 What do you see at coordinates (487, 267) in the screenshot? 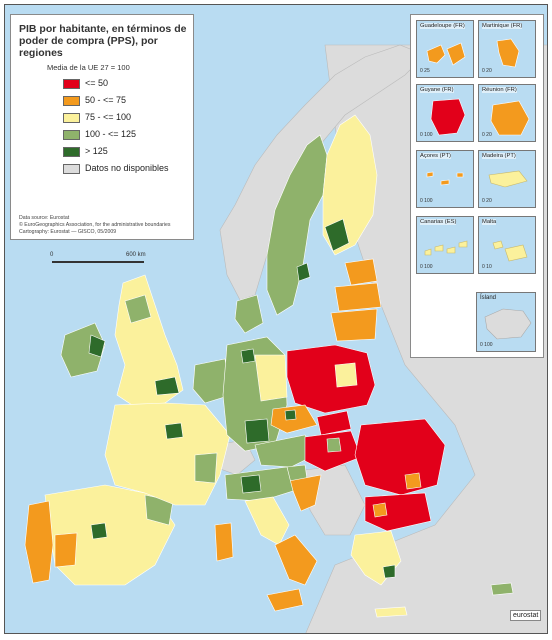
I see `inset-scale: 0 10` at bounding box center [487, 267].